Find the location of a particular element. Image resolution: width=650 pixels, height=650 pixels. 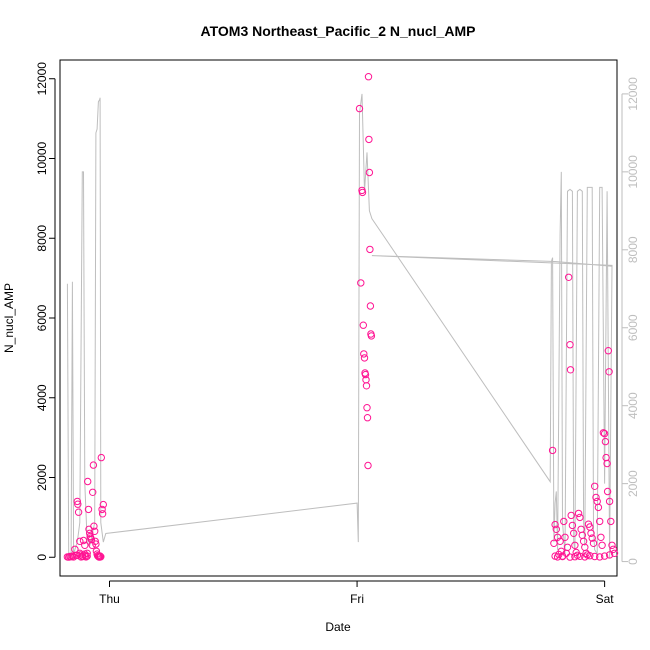

x-axis: Thu Fri Sat is located at coordinates (357, 593).